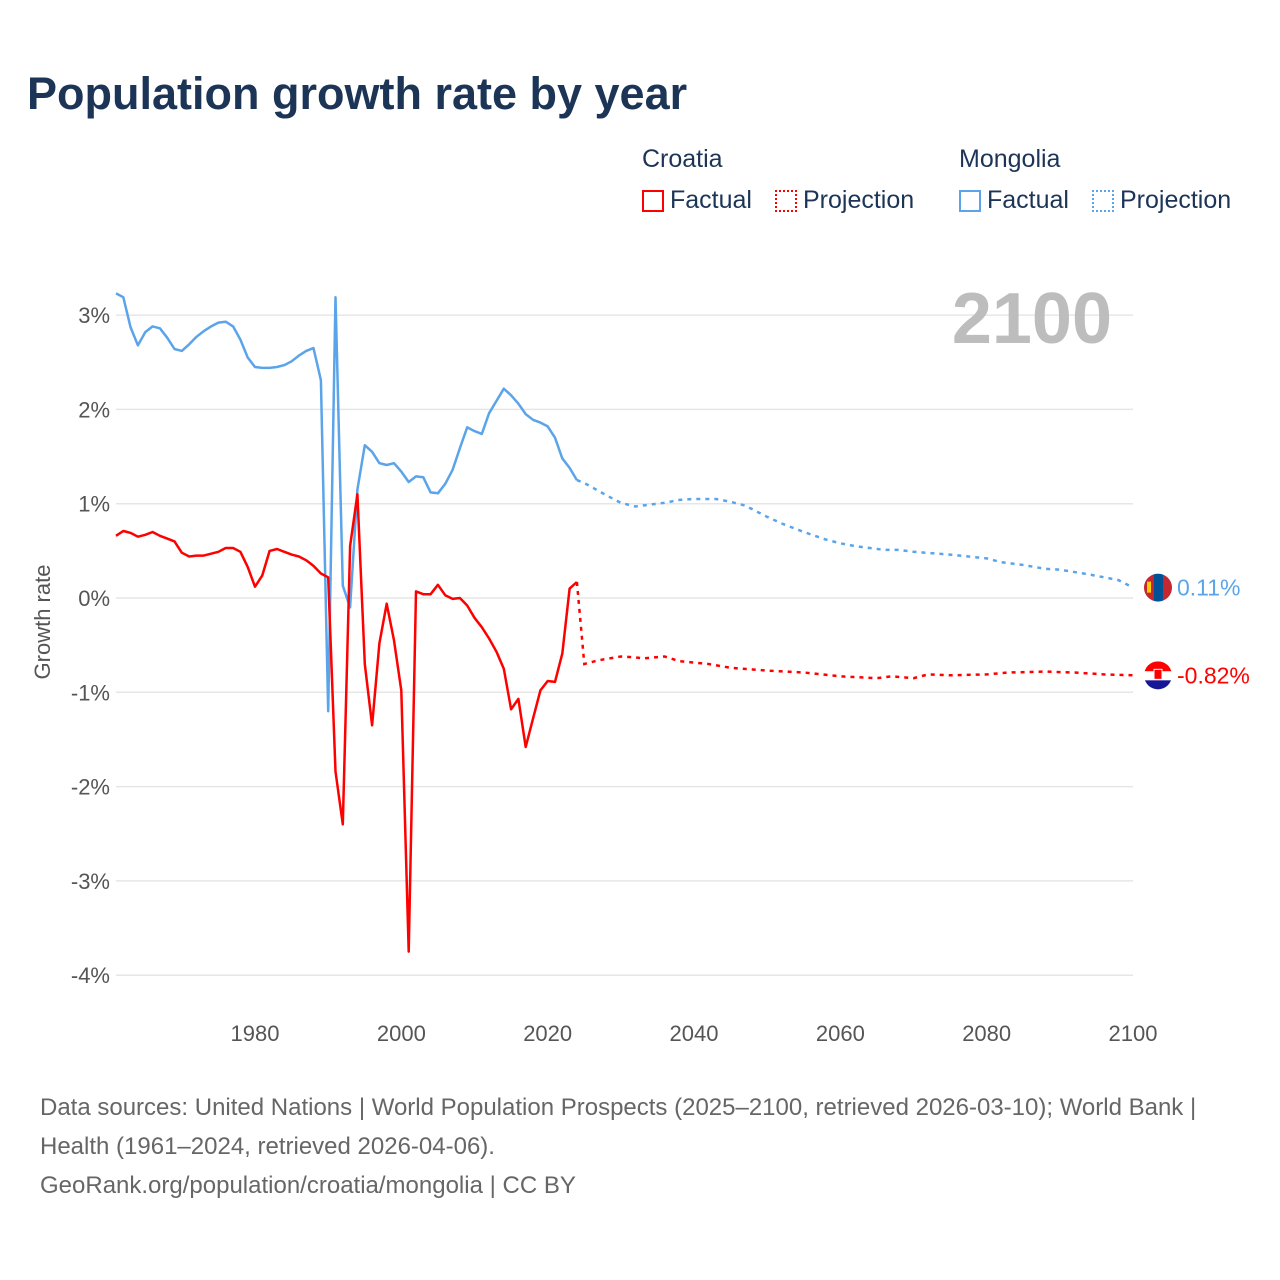 The height and width of the screenshot is (1280, 1280). What do you see at coordinates (90, 881) in the screenshot?
I see `y-tick-label: -3%` at bounding box center [90, 881].